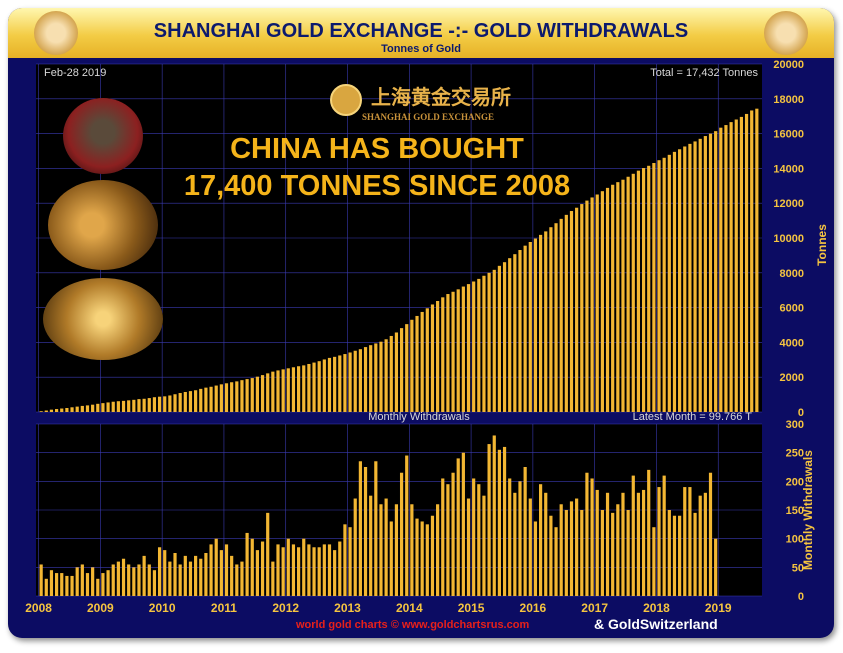 This screenshot has height=653, width=843. I want to click on monthly-y-ticks: 0 50 100 150 200 250 300, so click(795, 511).